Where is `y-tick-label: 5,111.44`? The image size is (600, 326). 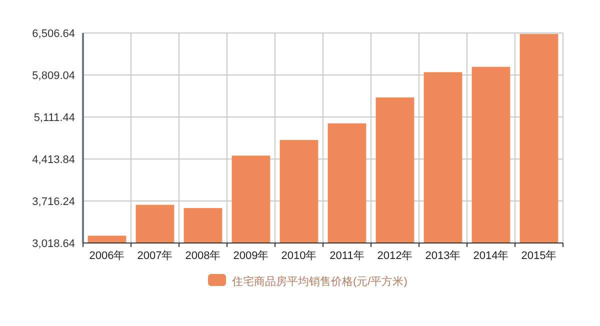
y-tick-label: 5,111.44 is located at coordinates (54, 118).